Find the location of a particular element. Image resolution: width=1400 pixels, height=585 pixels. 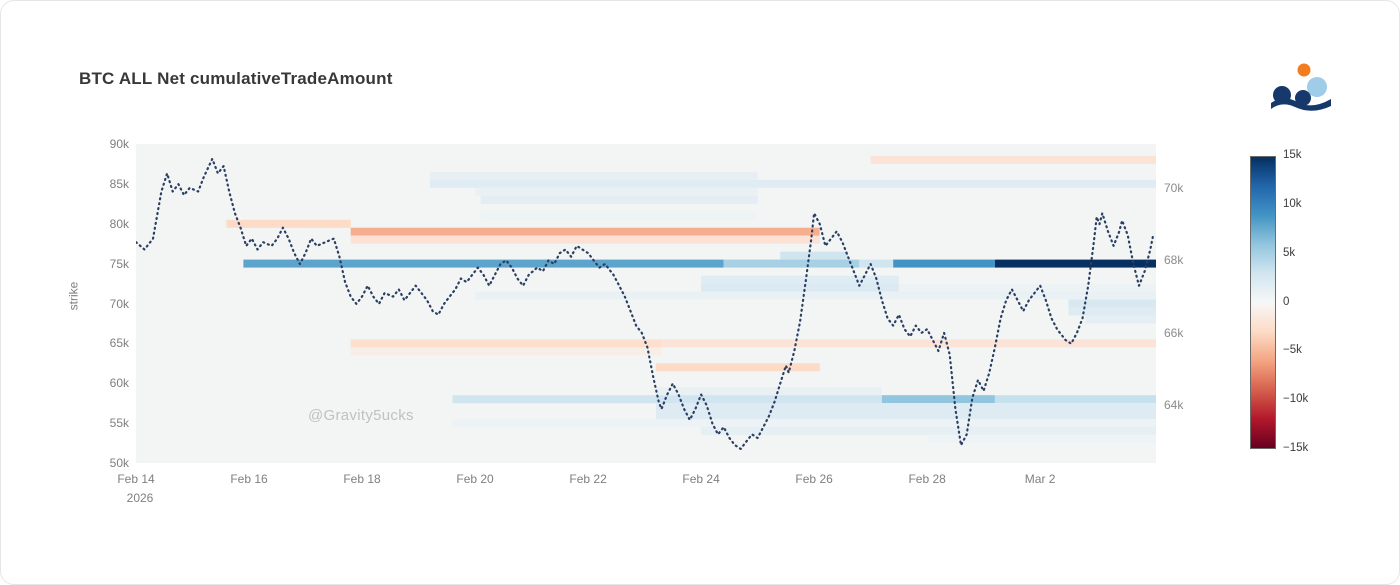

colorbar is located at coordinates (1263, 302).